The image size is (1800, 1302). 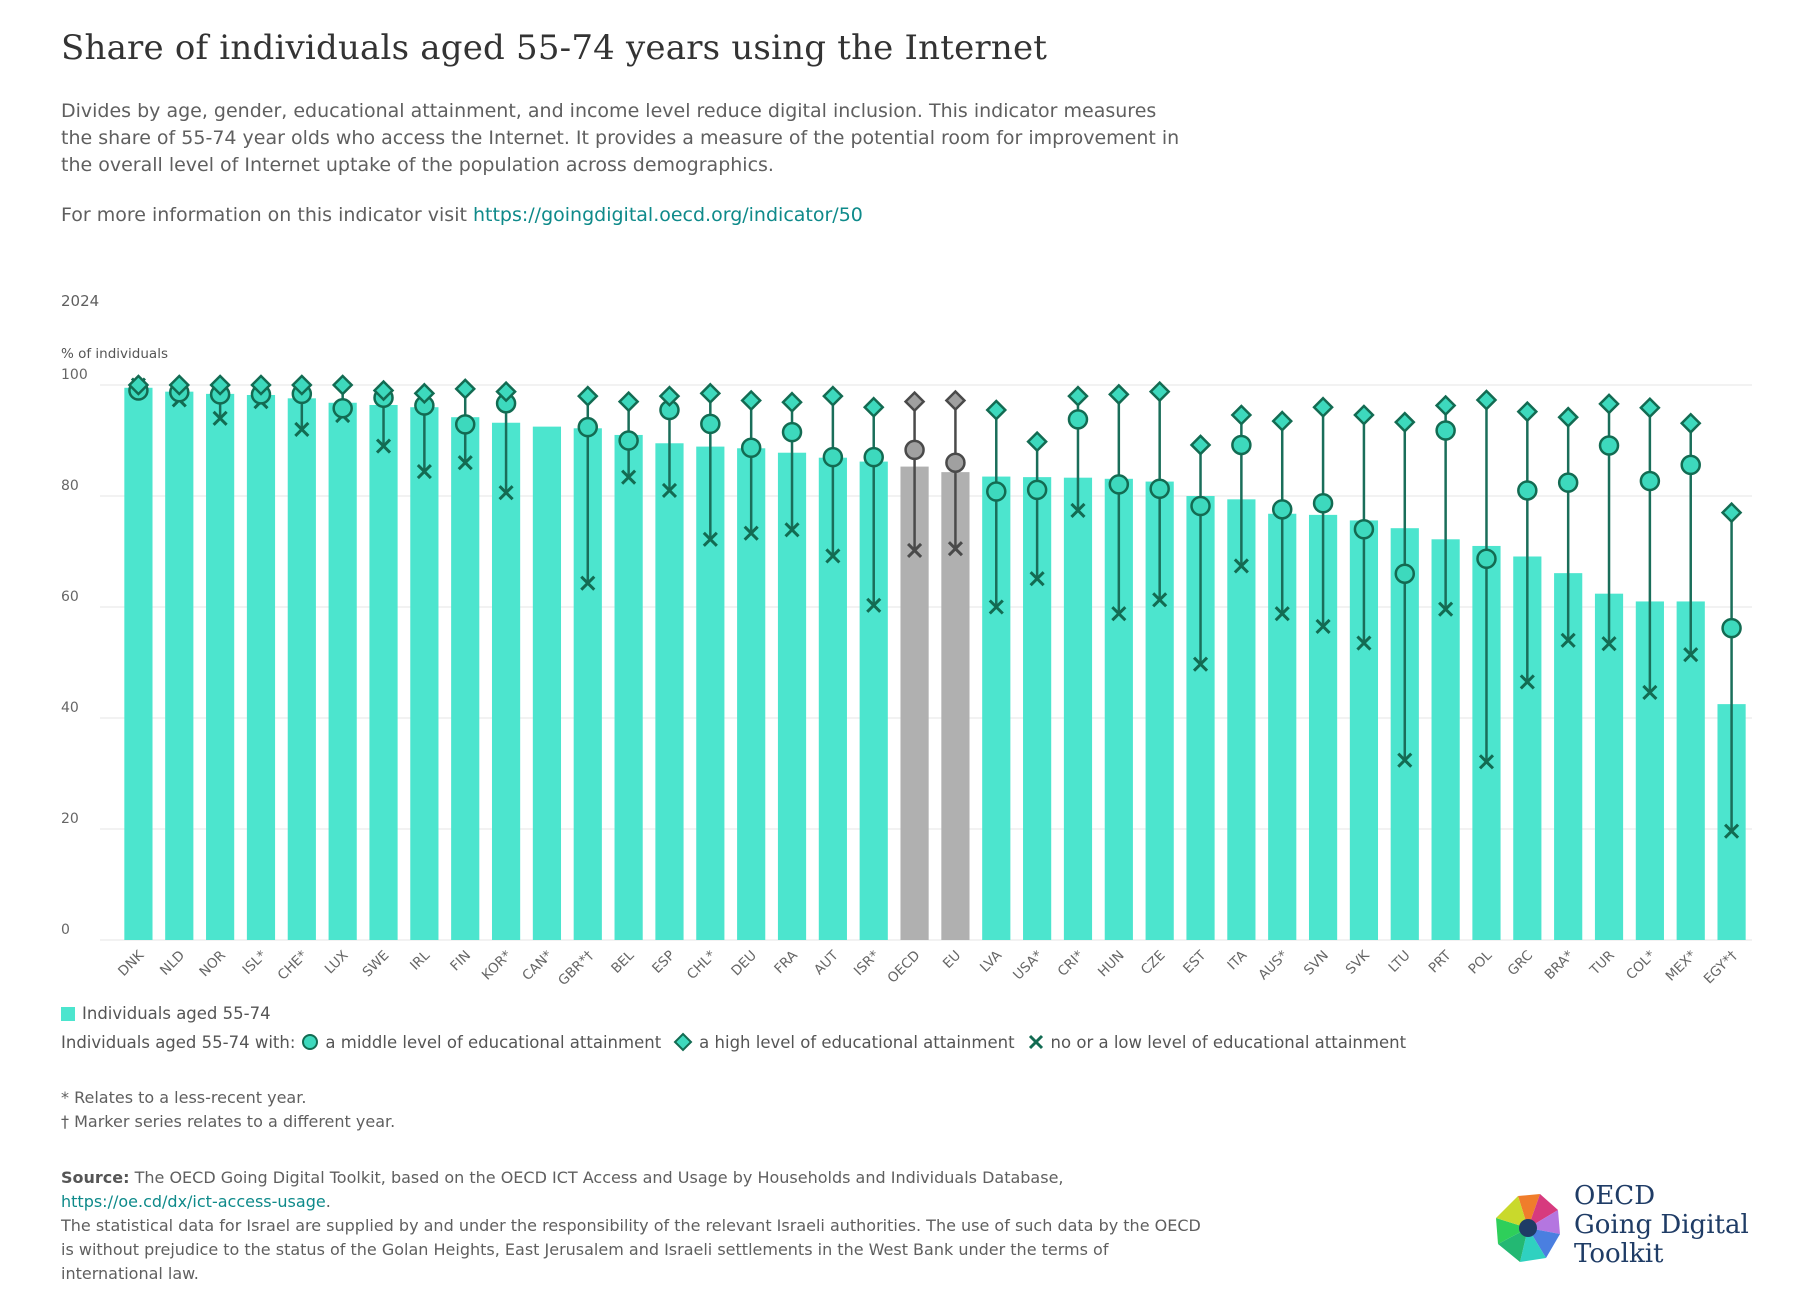 I want to click on x-tick-label: BRA*, so click(x=1560, y=965).